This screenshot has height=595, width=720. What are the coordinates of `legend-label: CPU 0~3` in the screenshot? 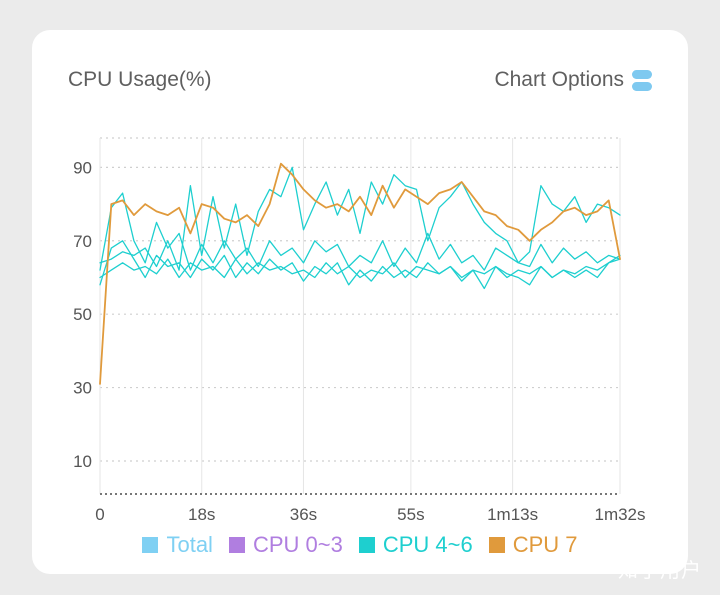 It's located at (297, 544).